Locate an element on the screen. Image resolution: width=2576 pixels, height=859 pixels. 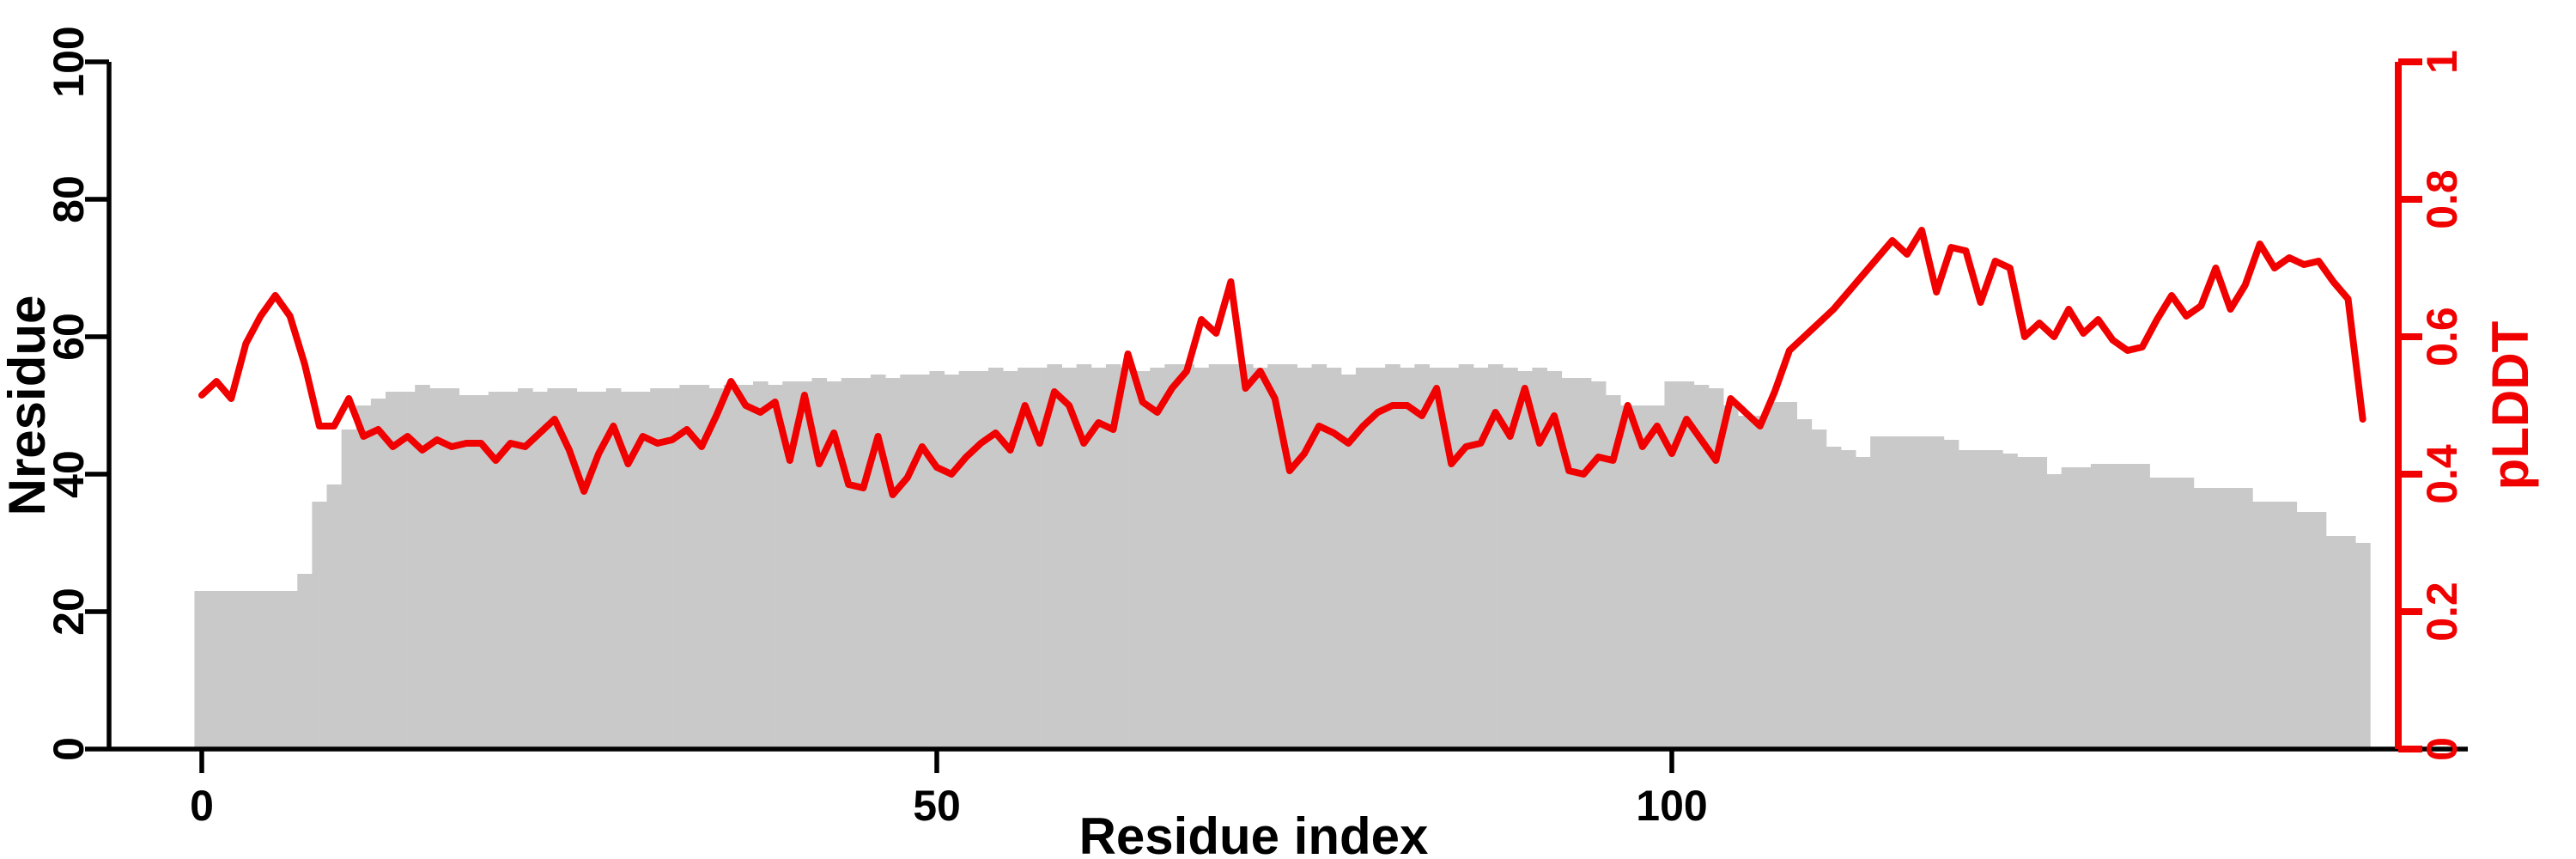
left-tick-label: 20 is located at coordinates (69, 612).